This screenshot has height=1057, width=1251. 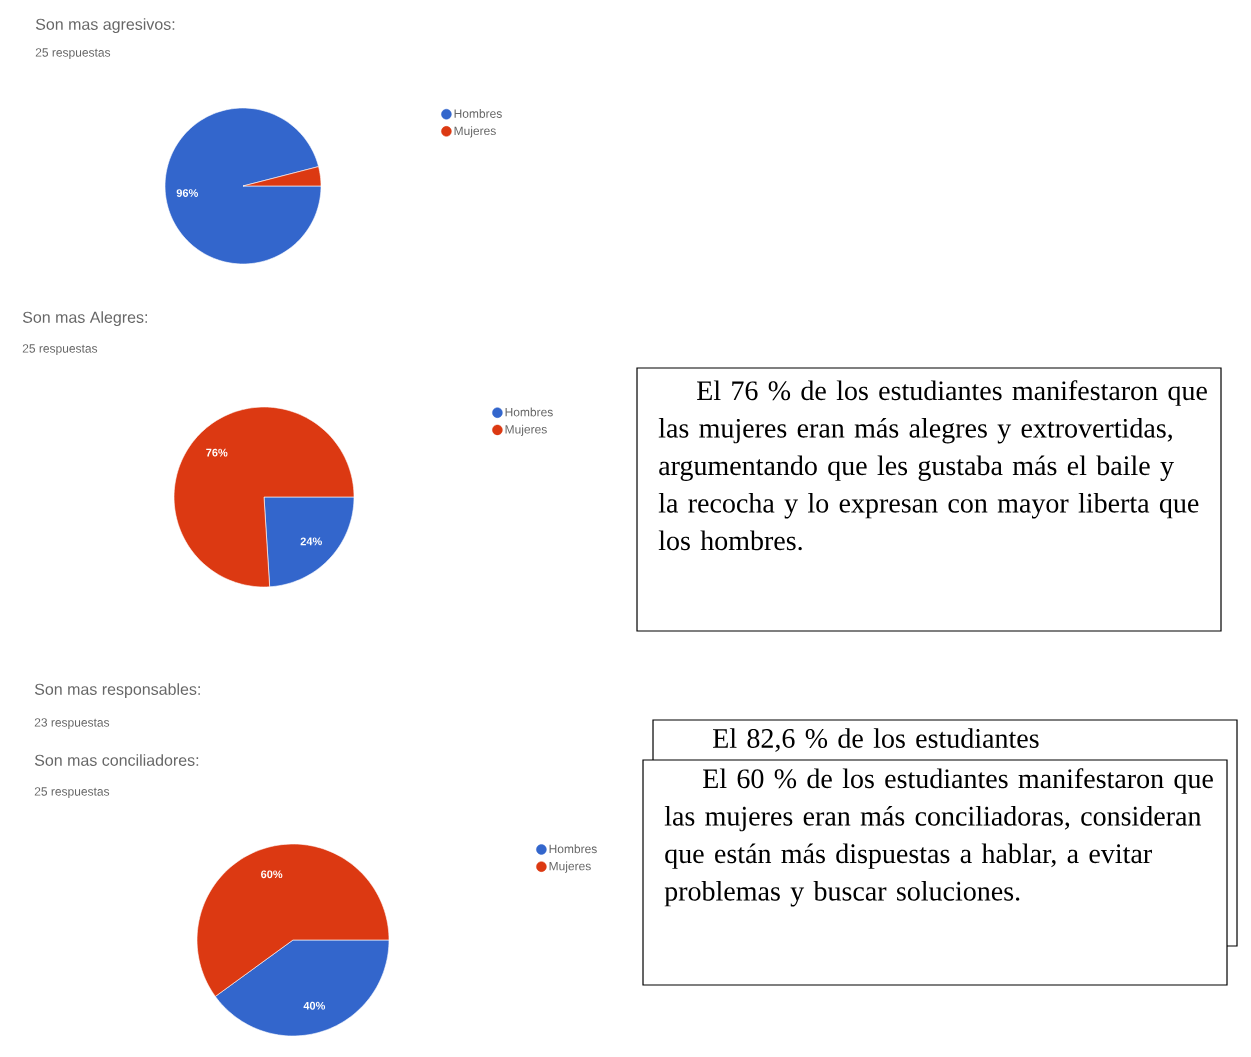 I want to click on text: 23 respuestas, so click(x=72, y=724).